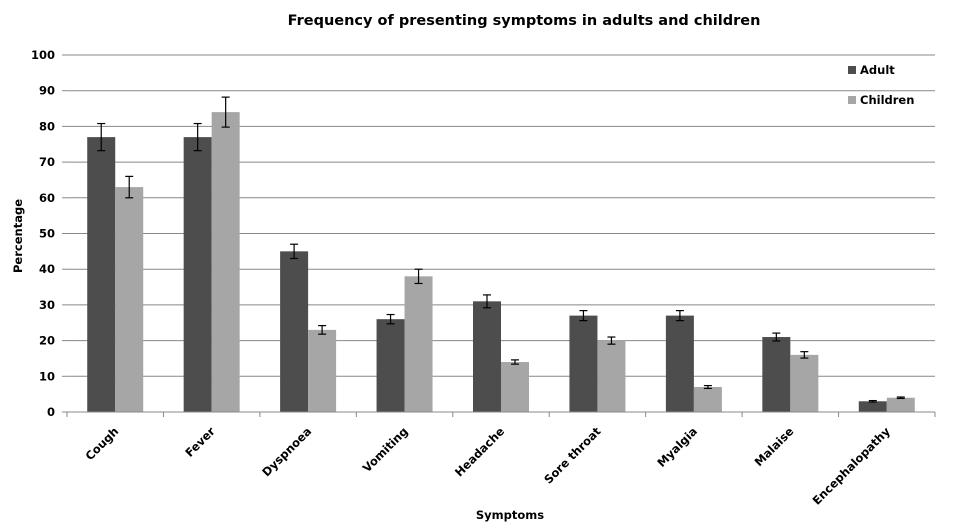 The width and height of the screenshot is (954, 528). I want to click on x-tick-label: Sore throat, so click(572, 455).